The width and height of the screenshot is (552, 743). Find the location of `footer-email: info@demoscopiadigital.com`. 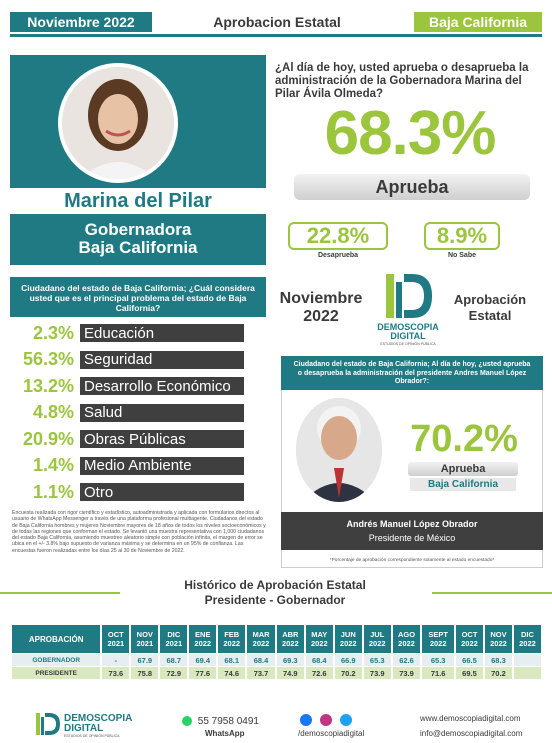

footer-email: info@demoscopiadigital.com is located at coordinates (471, 733).